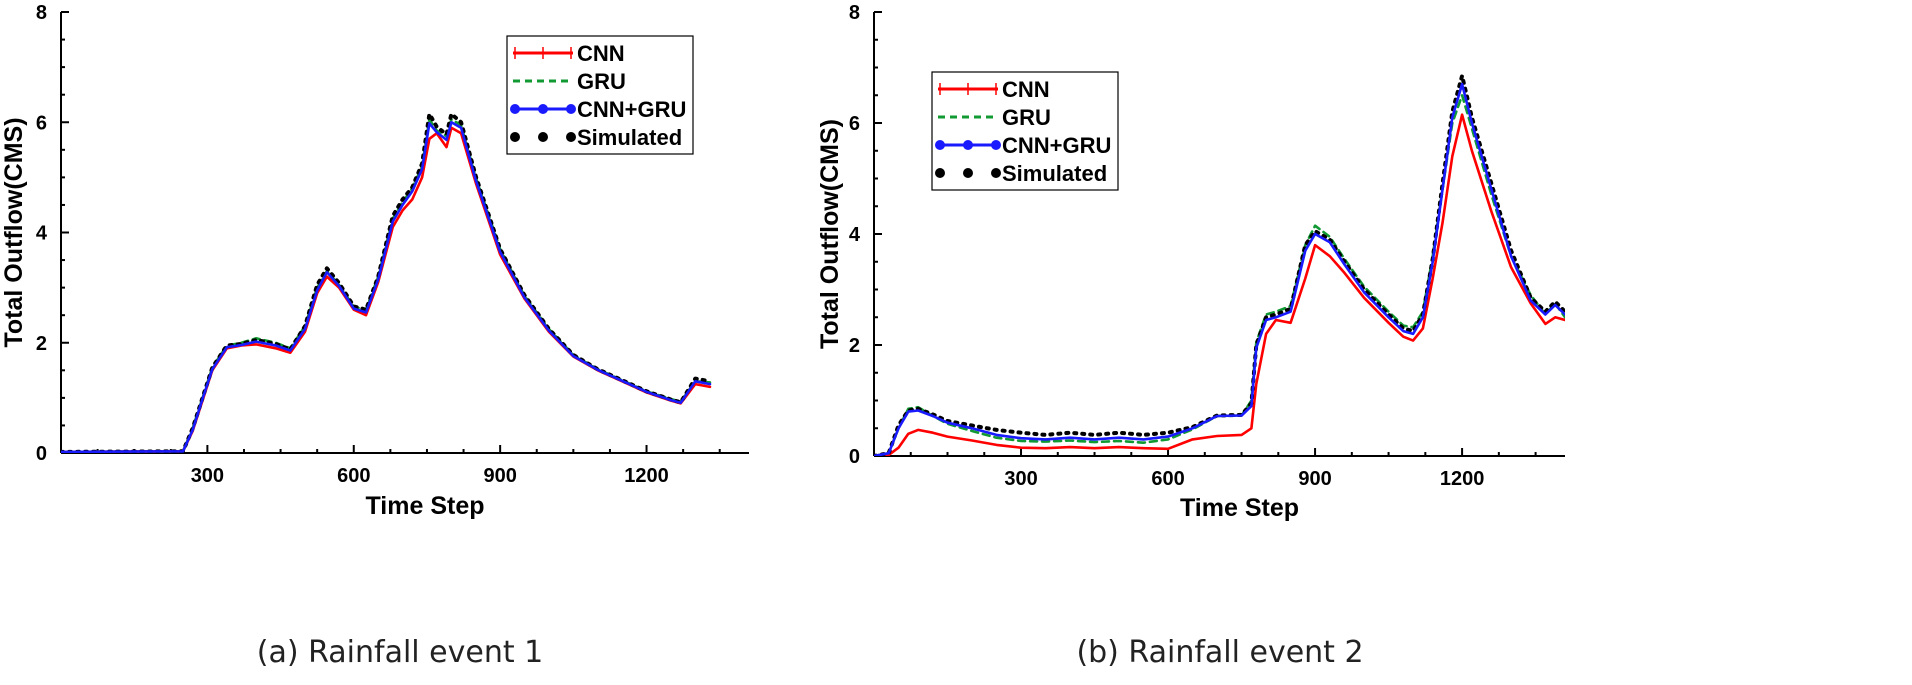 The image size is (1912, 685). I want to click on chart-caption: (b) Rainfall event 2, so click(1219, 652).